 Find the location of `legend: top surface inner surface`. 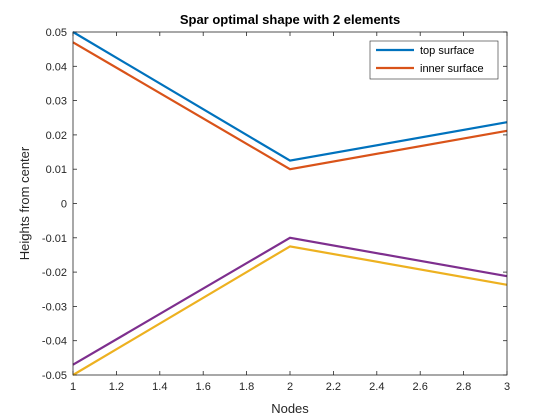

legend: top surface inner surface is located at coordinates (434, 60).